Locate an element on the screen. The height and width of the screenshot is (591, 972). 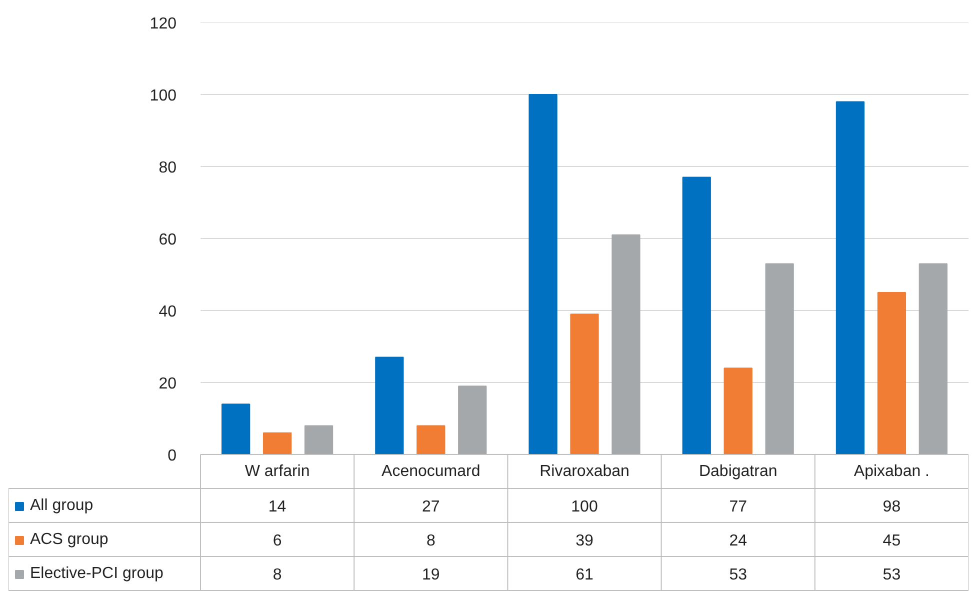
data-label: 6 is located at coordinates (277, 541).